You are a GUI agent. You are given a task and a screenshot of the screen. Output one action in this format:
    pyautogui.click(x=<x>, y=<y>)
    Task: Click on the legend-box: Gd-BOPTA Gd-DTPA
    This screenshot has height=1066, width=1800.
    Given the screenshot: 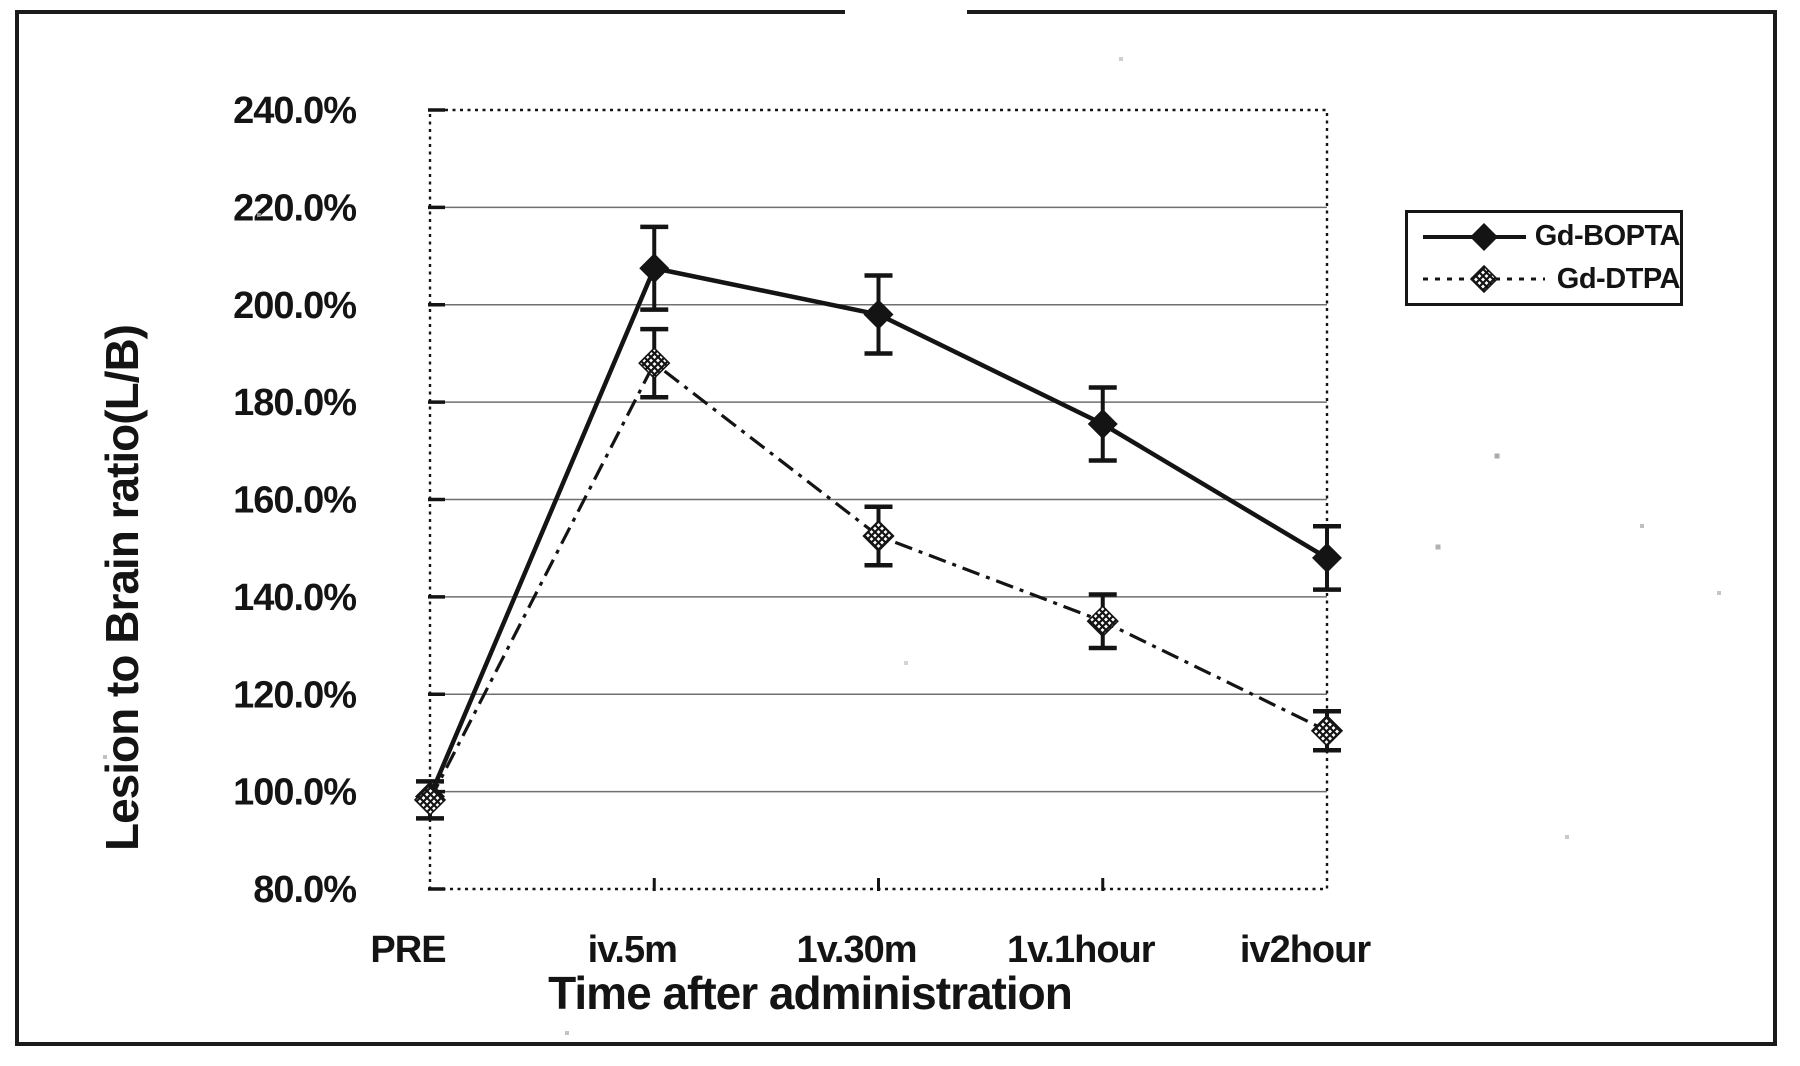 What is the action you would take?
    pyautogui.click(x=1544, y=258)
    